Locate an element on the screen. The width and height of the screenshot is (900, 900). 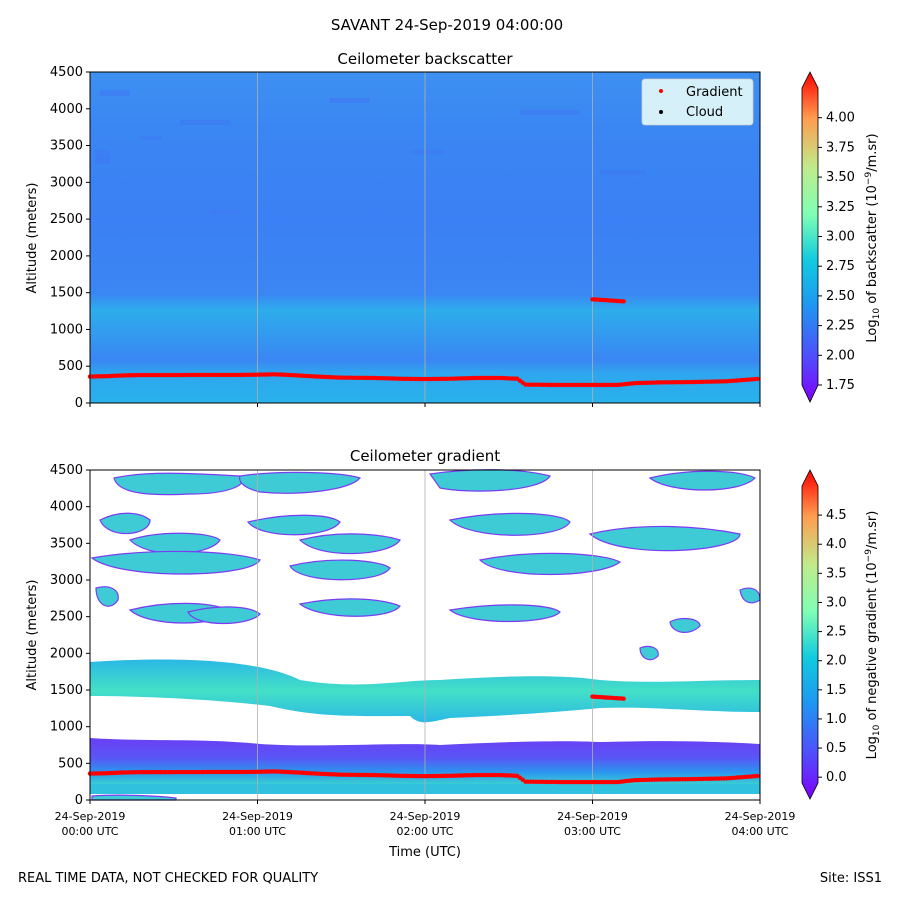
gradient-title: Ceilometer gradient is located at coordinates (425, 456).